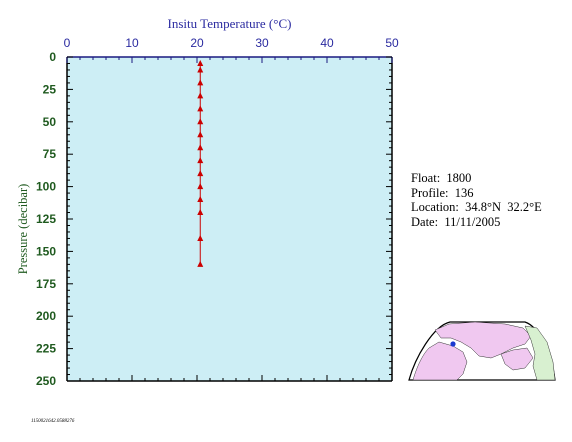  Describe the element at coordinates (425, 221) in the screenshot. I see `date-label: Date:` at that location.